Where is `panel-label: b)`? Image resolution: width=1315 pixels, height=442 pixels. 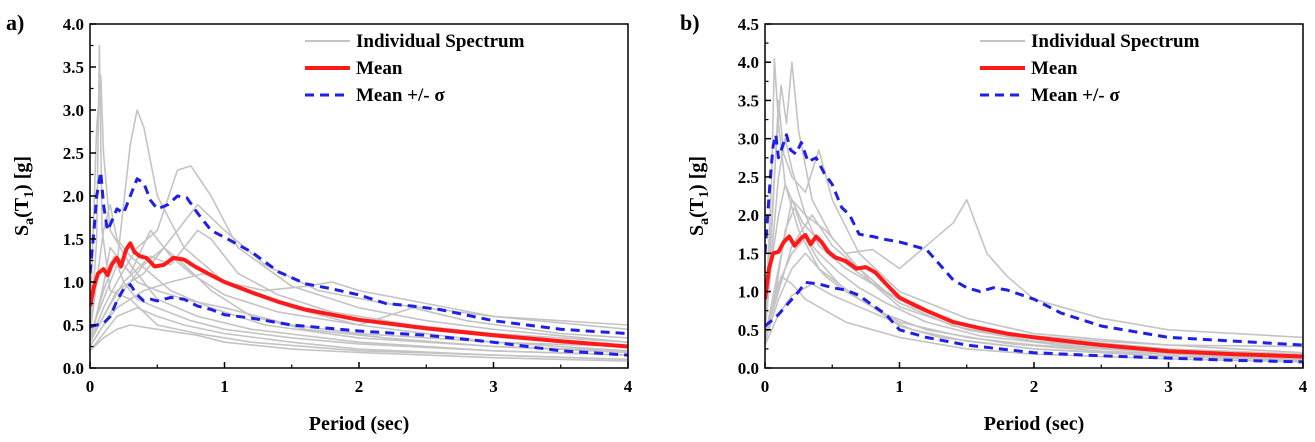
panel-label: b) is located at coordinates (690, 22).